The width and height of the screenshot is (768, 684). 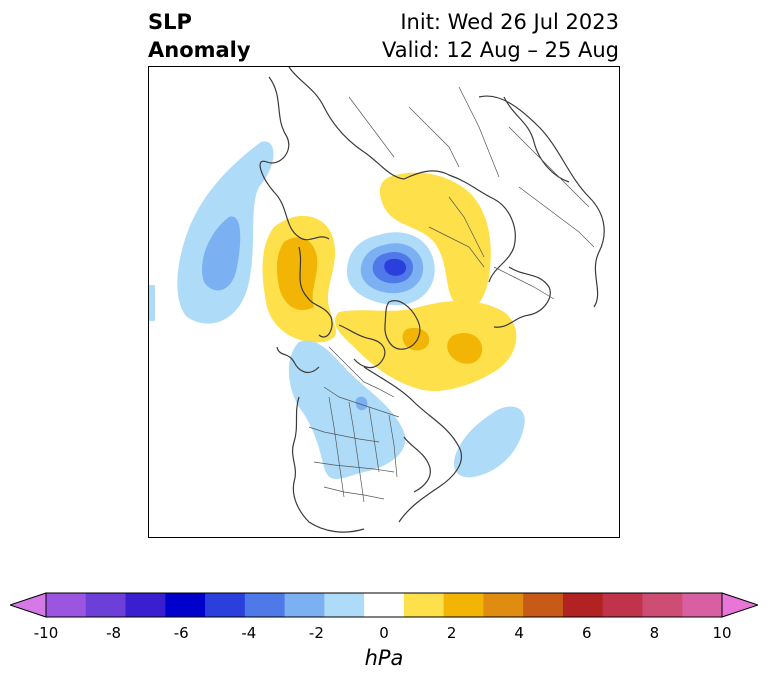 I want to click on anomaly-negative-north-pacific, so click(x=211, y=232).